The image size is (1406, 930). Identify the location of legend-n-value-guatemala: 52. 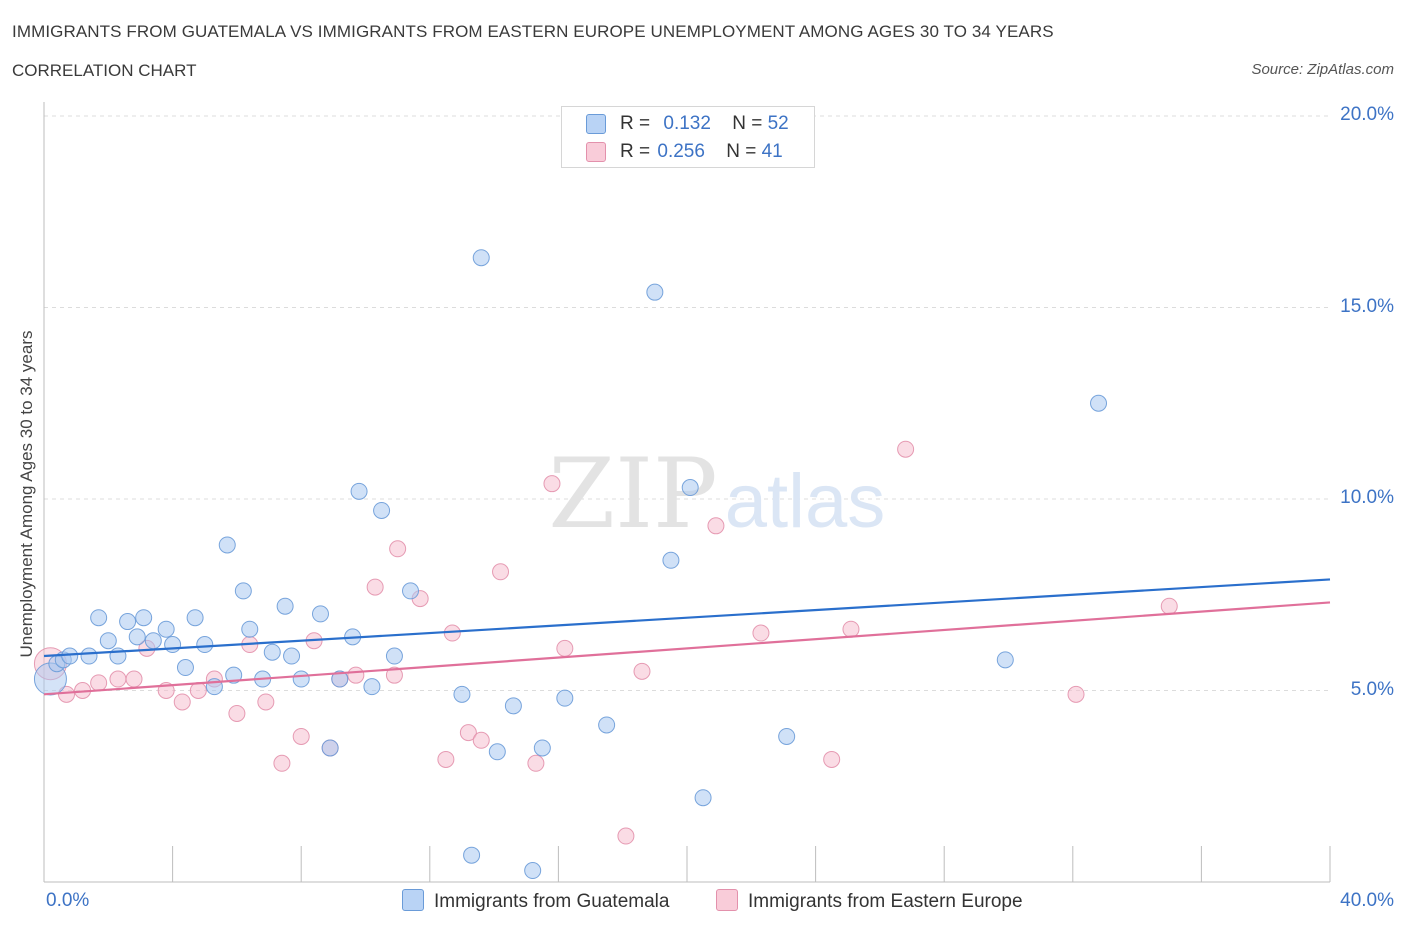
(778, 123).